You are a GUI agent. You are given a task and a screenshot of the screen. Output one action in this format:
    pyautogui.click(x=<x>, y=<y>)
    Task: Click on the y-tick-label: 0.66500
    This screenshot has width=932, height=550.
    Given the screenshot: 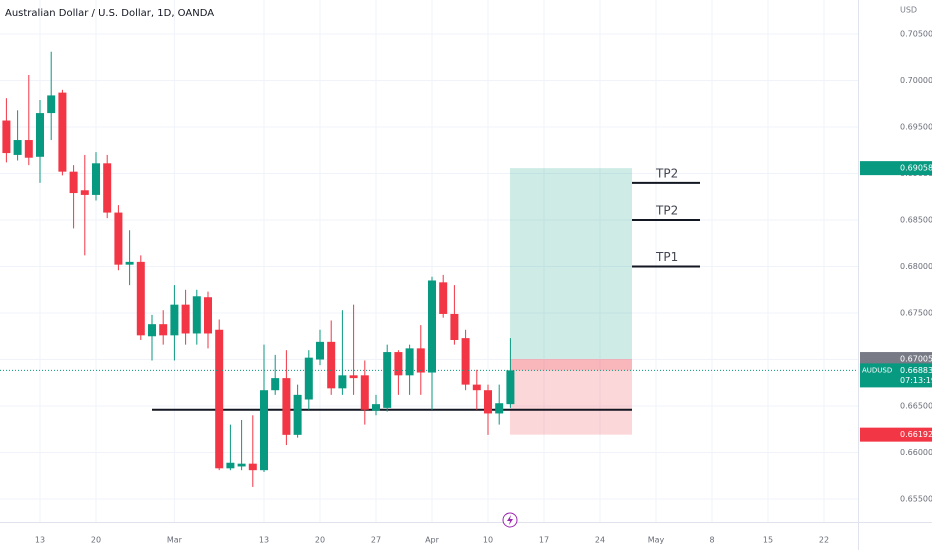 What is the action you would take?
    pyautogui.click(x=916, y=406)
    